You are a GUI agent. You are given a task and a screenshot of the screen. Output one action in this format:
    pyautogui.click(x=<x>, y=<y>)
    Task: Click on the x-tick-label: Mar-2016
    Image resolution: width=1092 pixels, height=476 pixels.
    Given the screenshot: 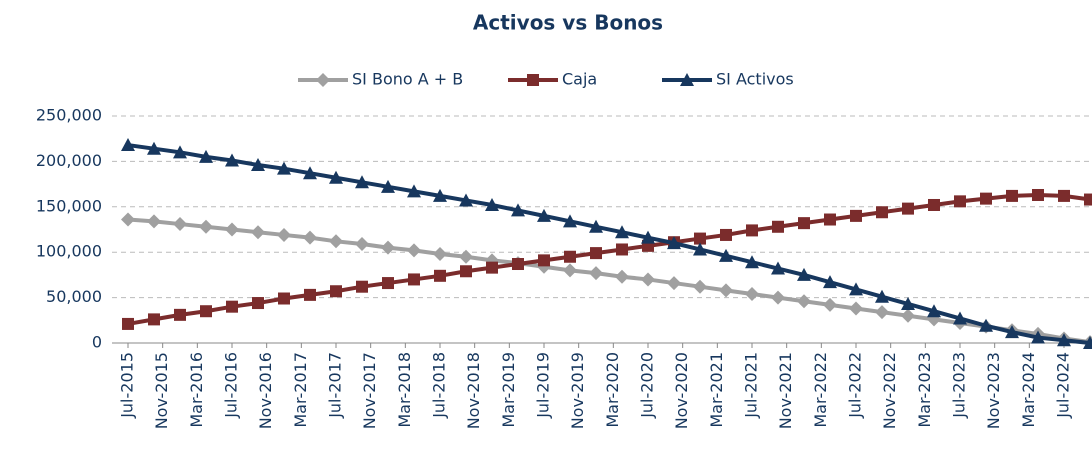 What is the action you would take?
    pyautogui.click(x=196, y=390)
    